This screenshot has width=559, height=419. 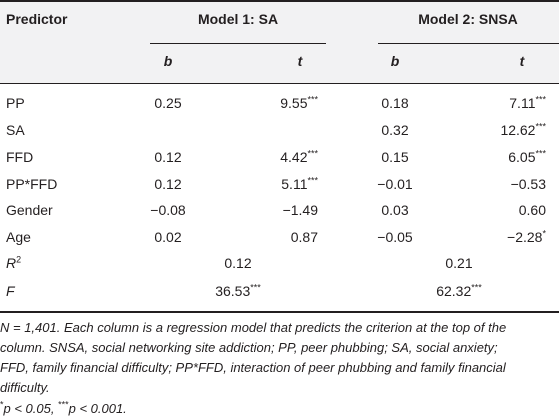 What do you see at coordinates (468, 43) in the screenshot?
I see `model2-span-rule` at bounding box center [468, 43].